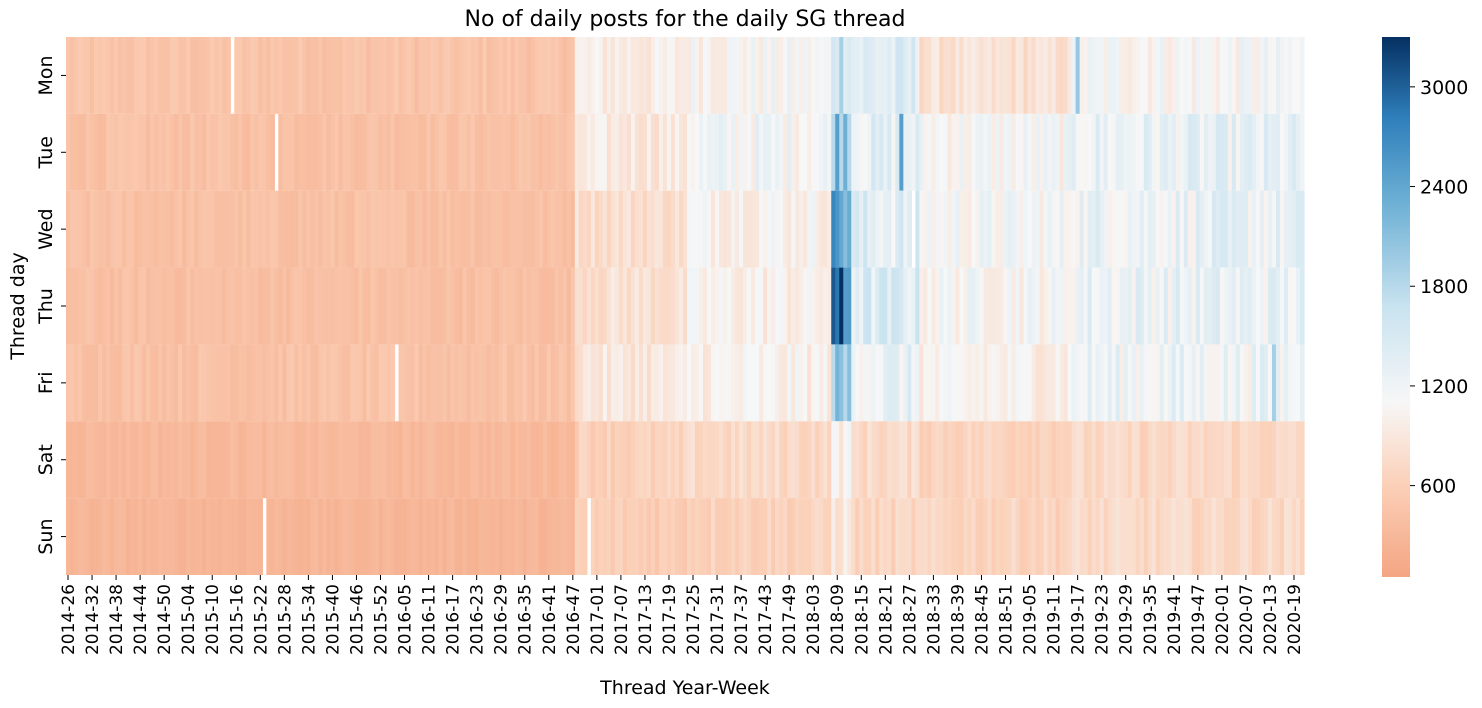 This screenshot has height=708, width=1482. I want to click on y-tick-label: Sun, so click(46, 536).